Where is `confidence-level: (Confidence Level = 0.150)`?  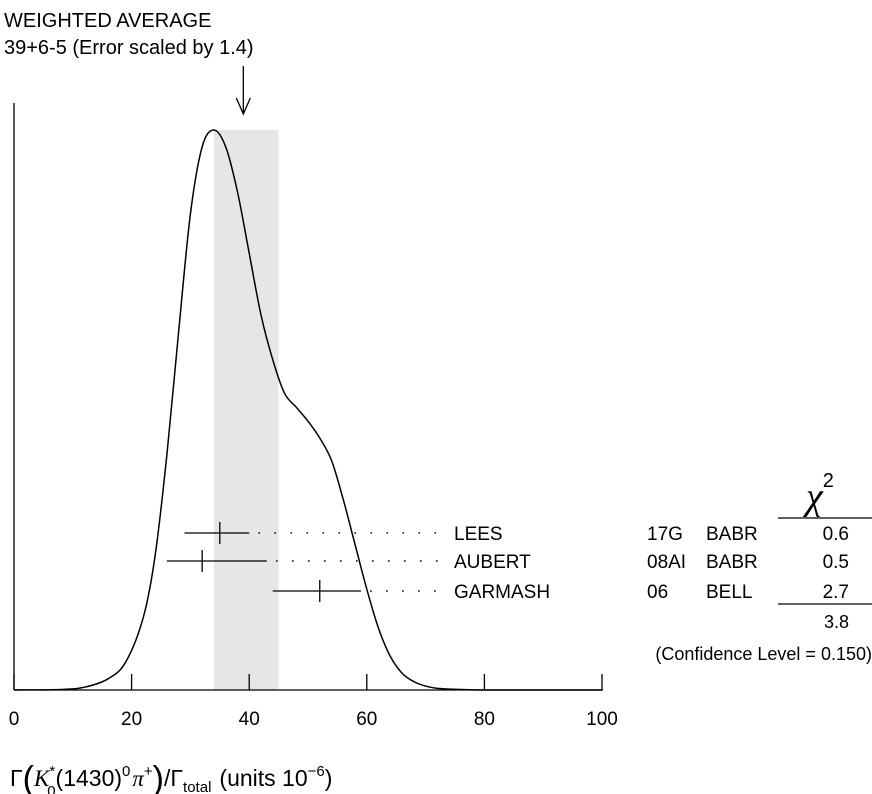
confidence-level: (Confidence Level = 0.150) is located at coordinates (763, 654).